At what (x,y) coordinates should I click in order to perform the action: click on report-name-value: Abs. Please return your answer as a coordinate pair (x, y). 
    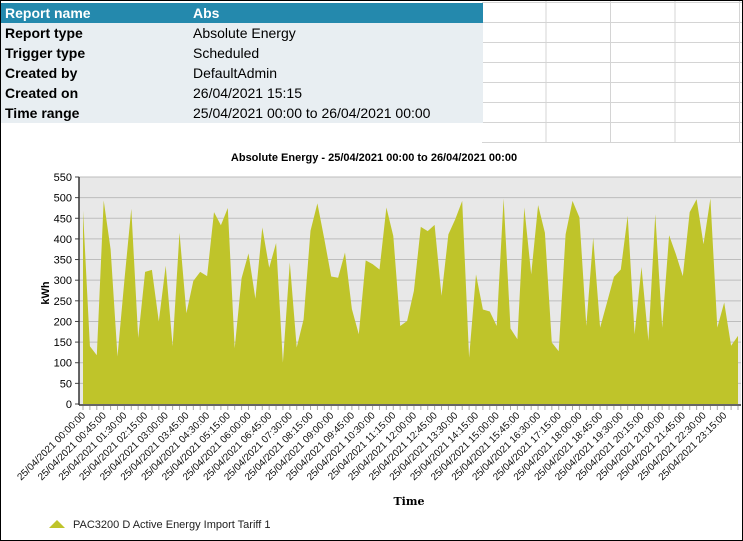
    Looking at the image, I should click on (338, 13).